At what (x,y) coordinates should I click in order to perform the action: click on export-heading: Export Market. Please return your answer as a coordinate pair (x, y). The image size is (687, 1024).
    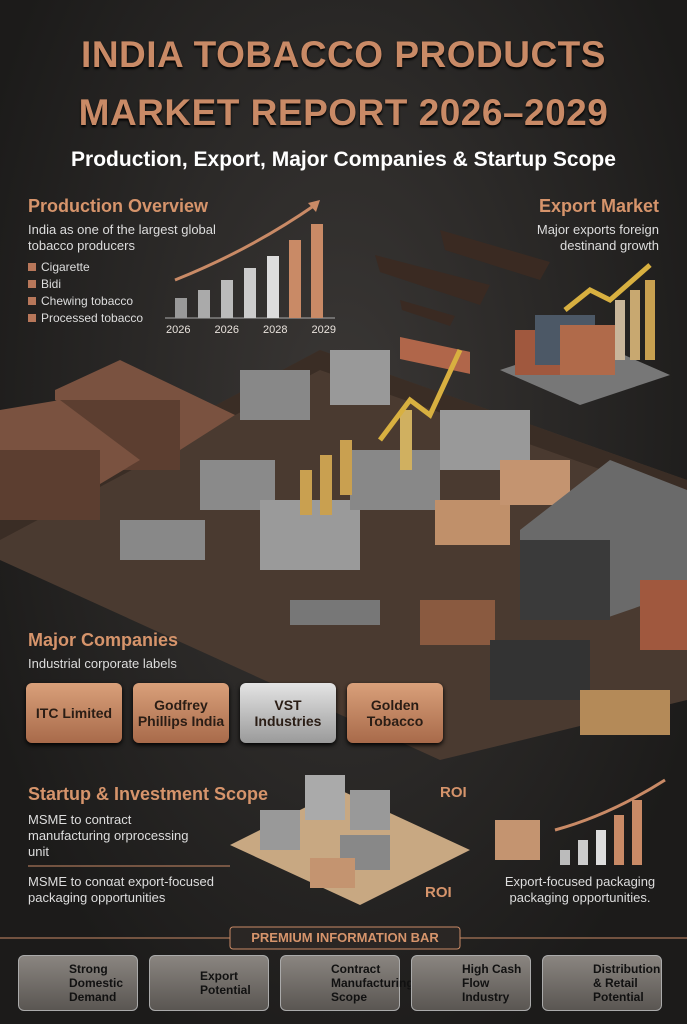
    Looking at the image, I should click on (598, 206).